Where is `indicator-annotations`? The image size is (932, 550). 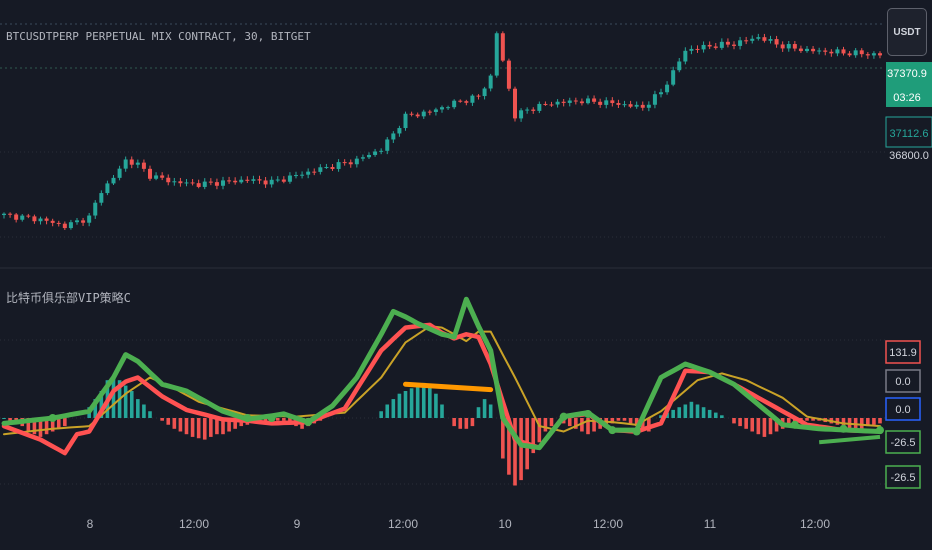
indicator-annotations is located at coordinates (466, 413).